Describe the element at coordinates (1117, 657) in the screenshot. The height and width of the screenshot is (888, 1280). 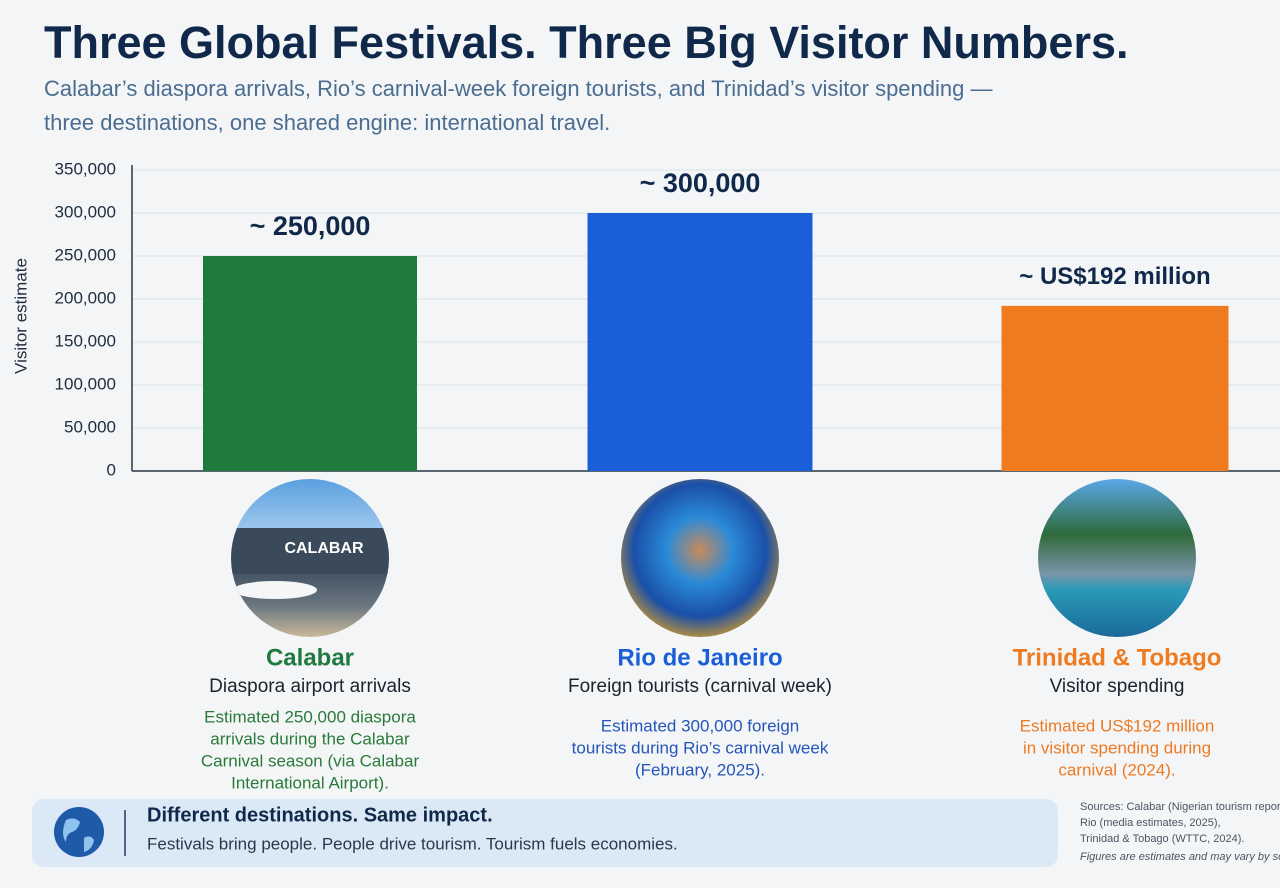
I see `card-title: Trinidad & Tobago` at that location.